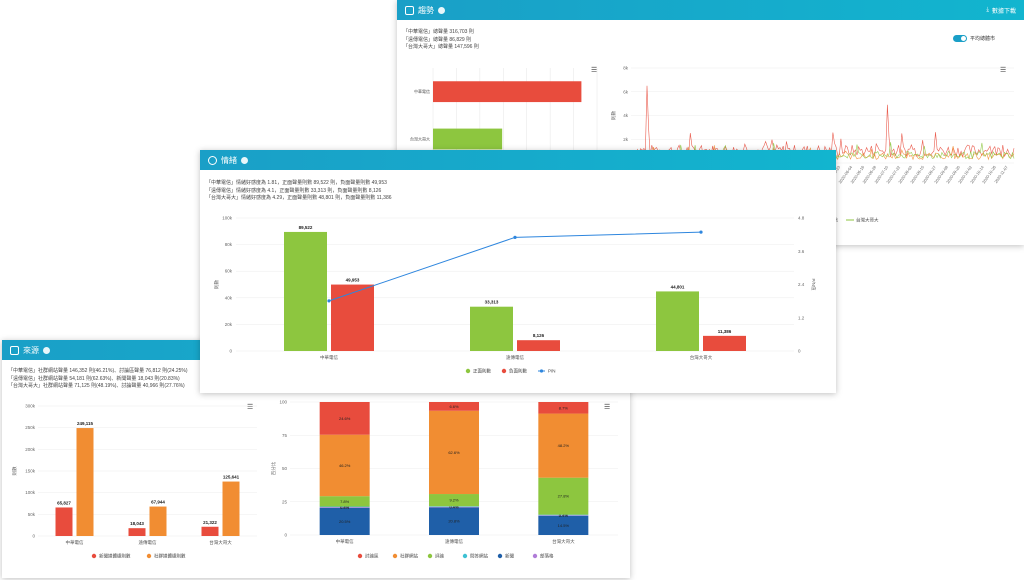 The height and width of the screenshot is (580, 1024). I want to click on tick-label: 2.4, so click(801, 284).